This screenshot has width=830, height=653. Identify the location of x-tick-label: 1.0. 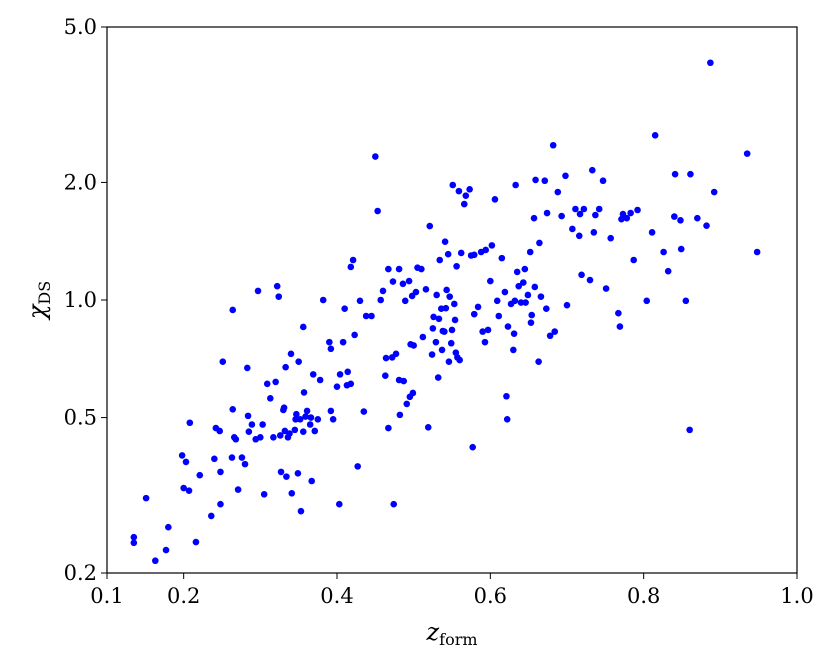
(796, 596).